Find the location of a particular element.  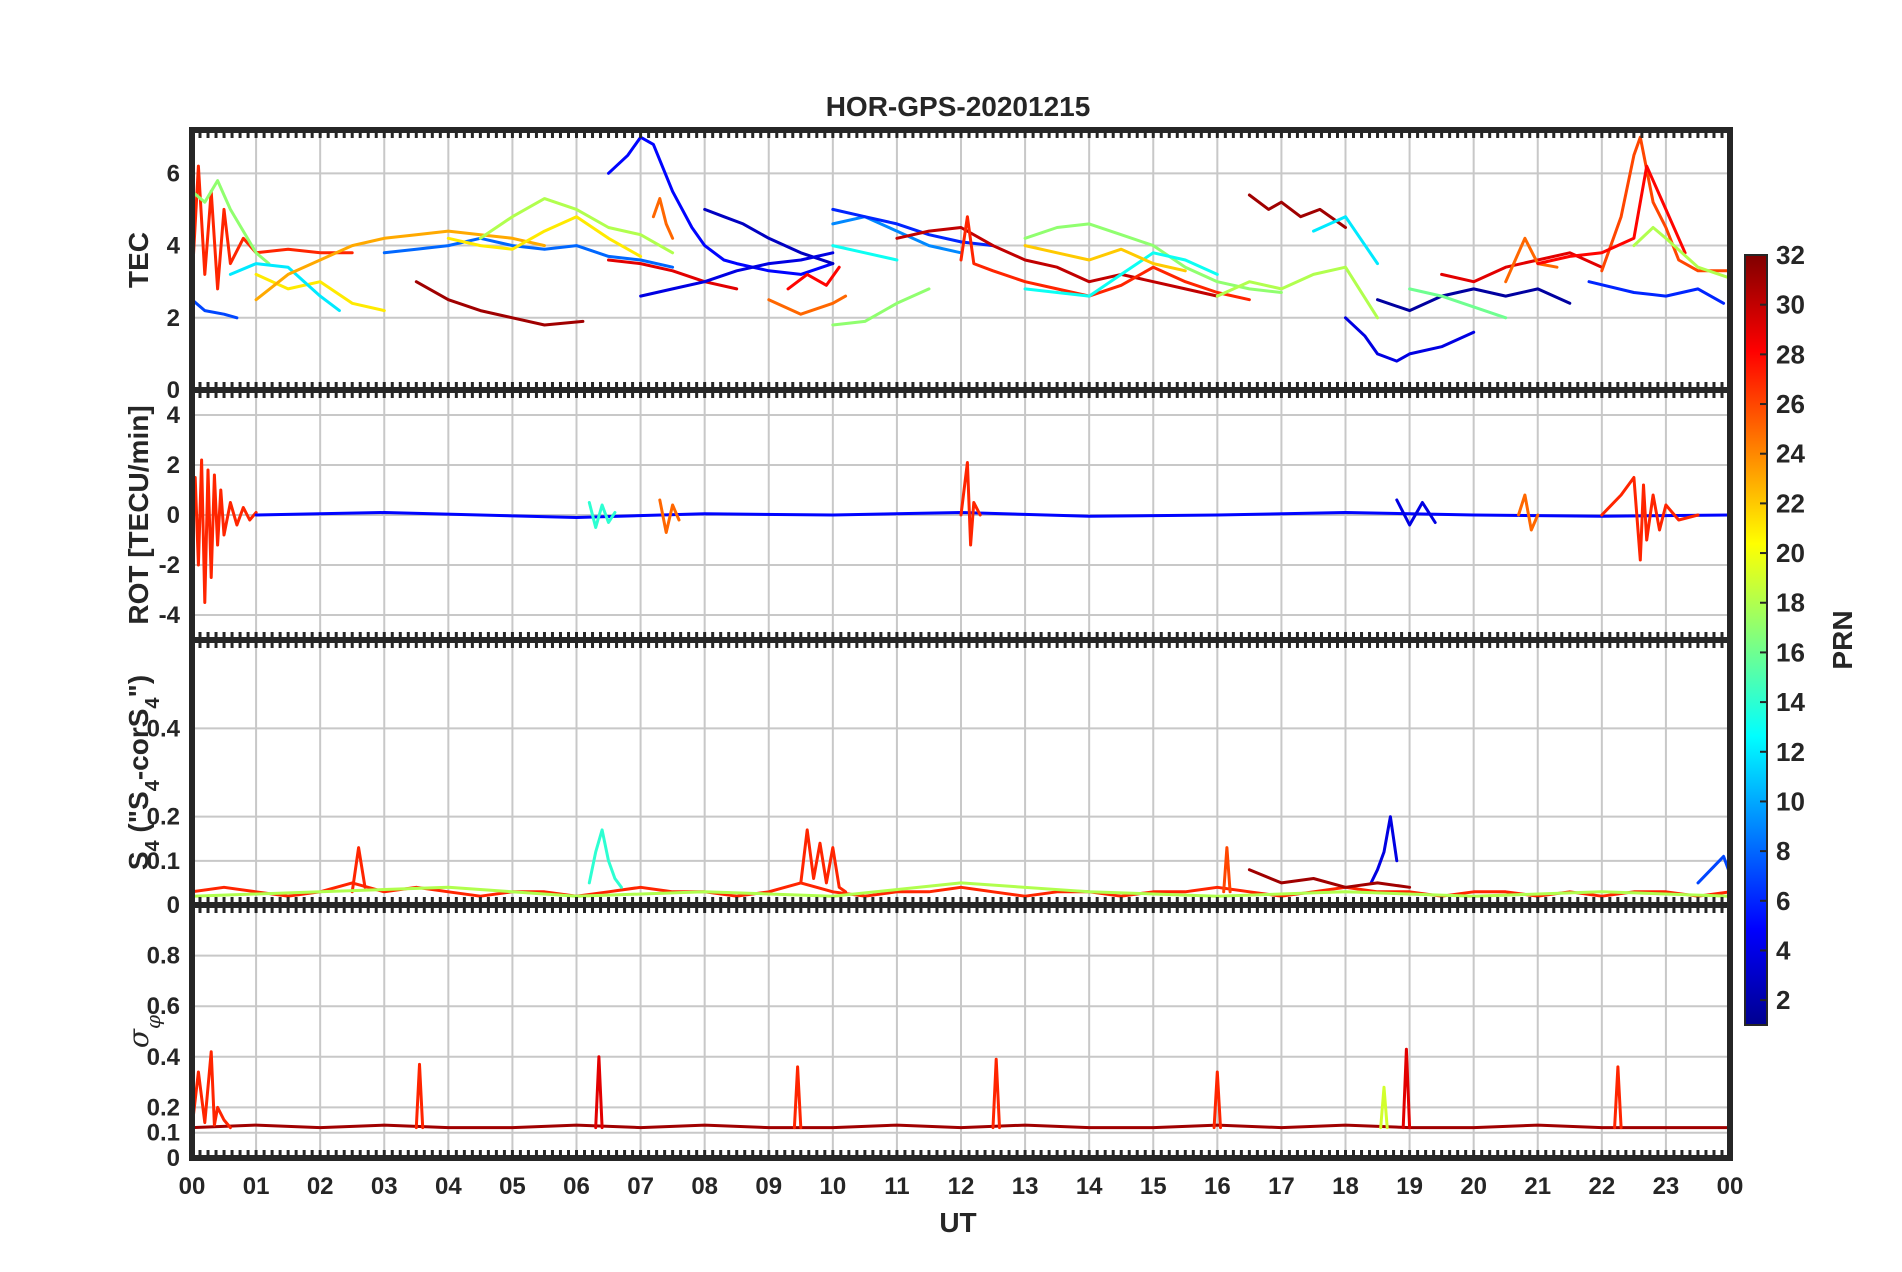

rot-series-group is located at coordinates (961, 531).